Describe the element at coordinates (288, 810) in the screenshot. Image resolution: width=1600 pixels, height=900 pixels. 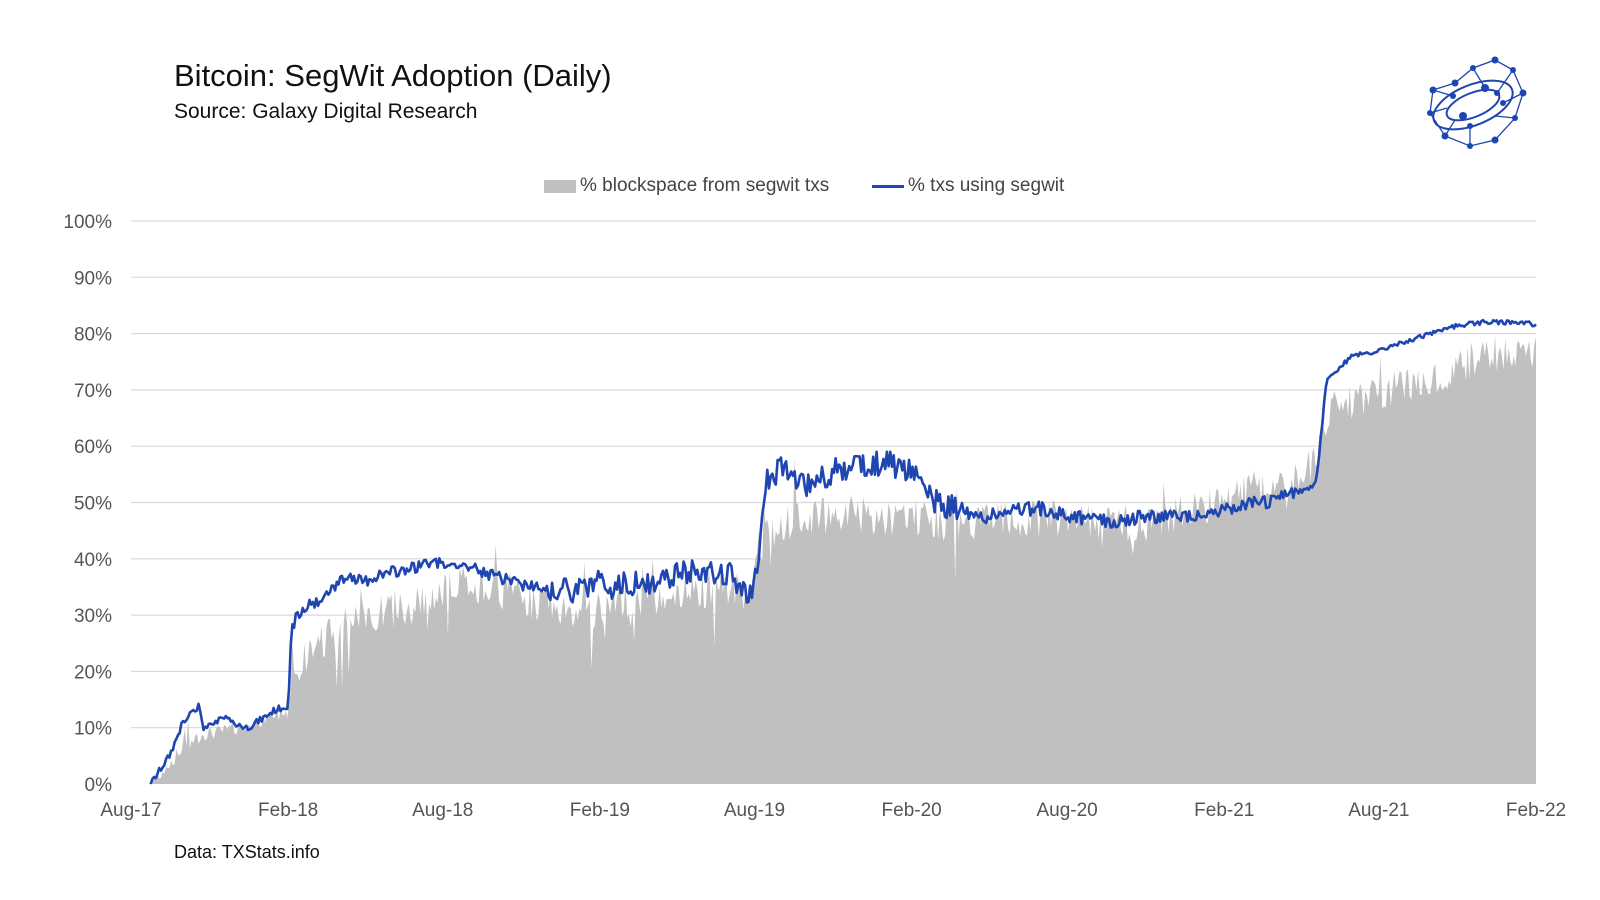
I see `x-tick-label: Feb-18` at that location.